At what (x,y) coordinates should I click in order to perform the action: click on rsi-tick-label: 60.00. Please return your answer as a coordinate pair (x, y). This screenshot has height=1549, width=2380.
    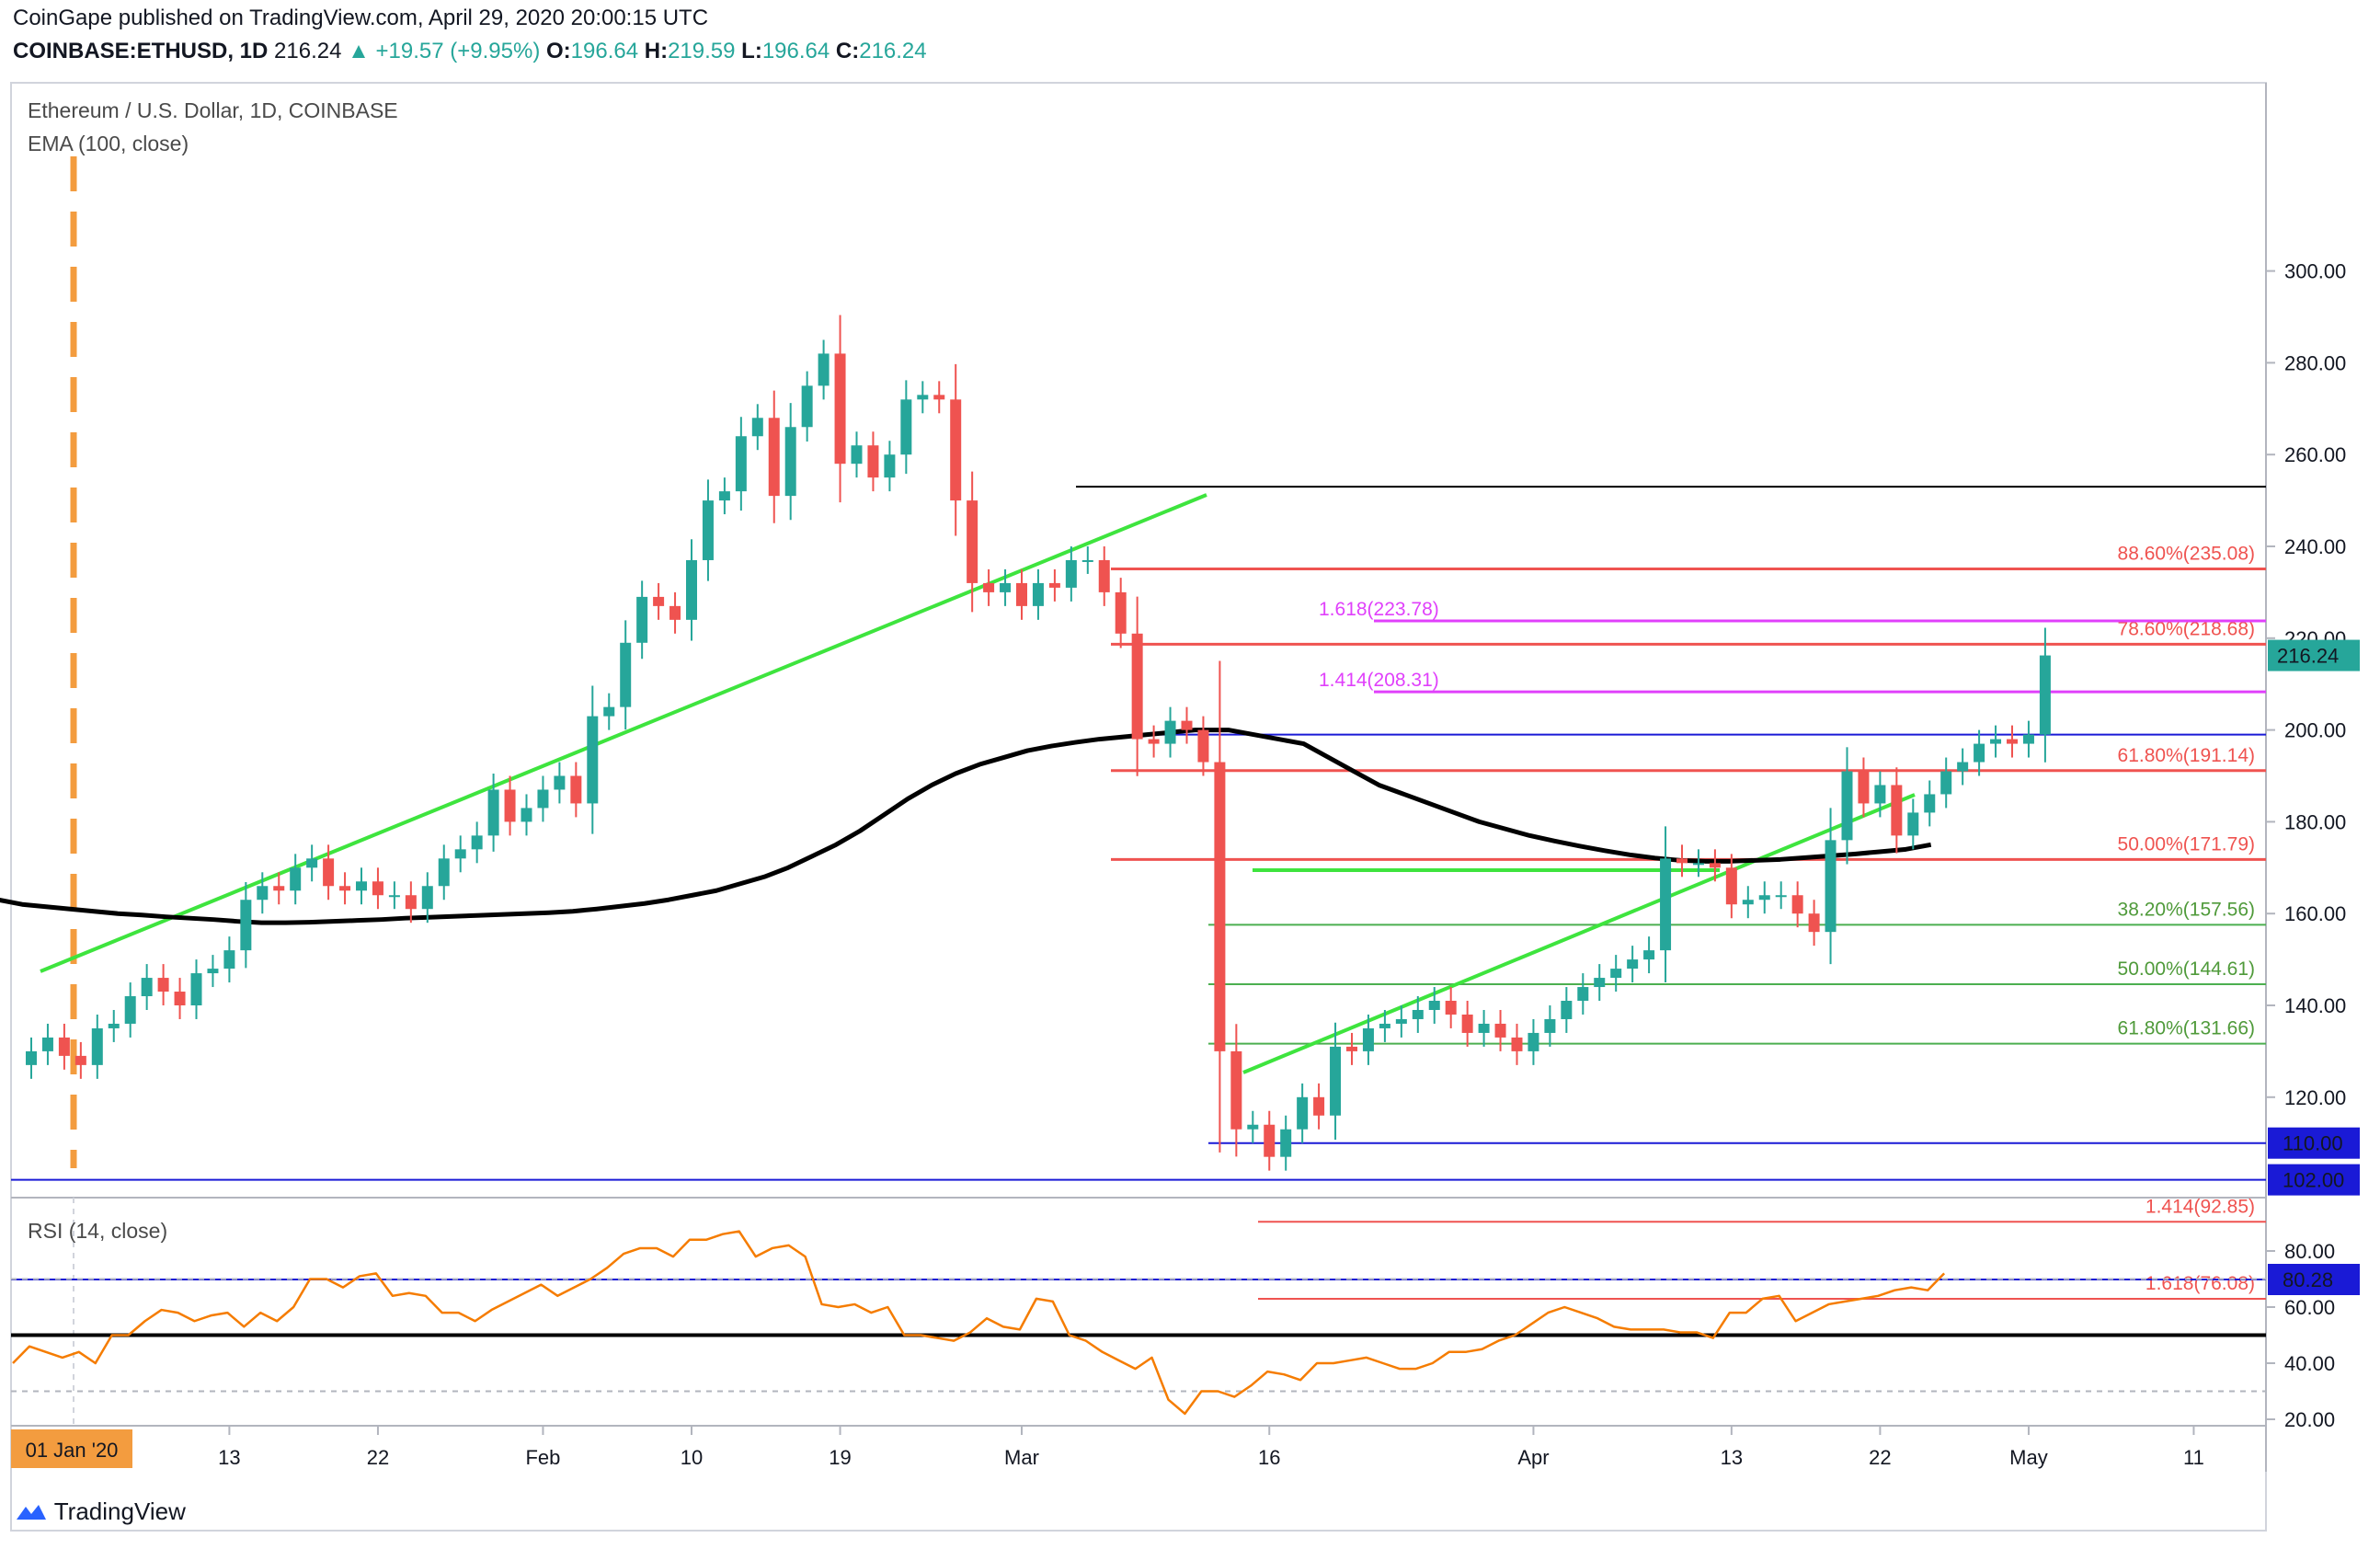
    Looking at the image, I should click on (2309, 1308).